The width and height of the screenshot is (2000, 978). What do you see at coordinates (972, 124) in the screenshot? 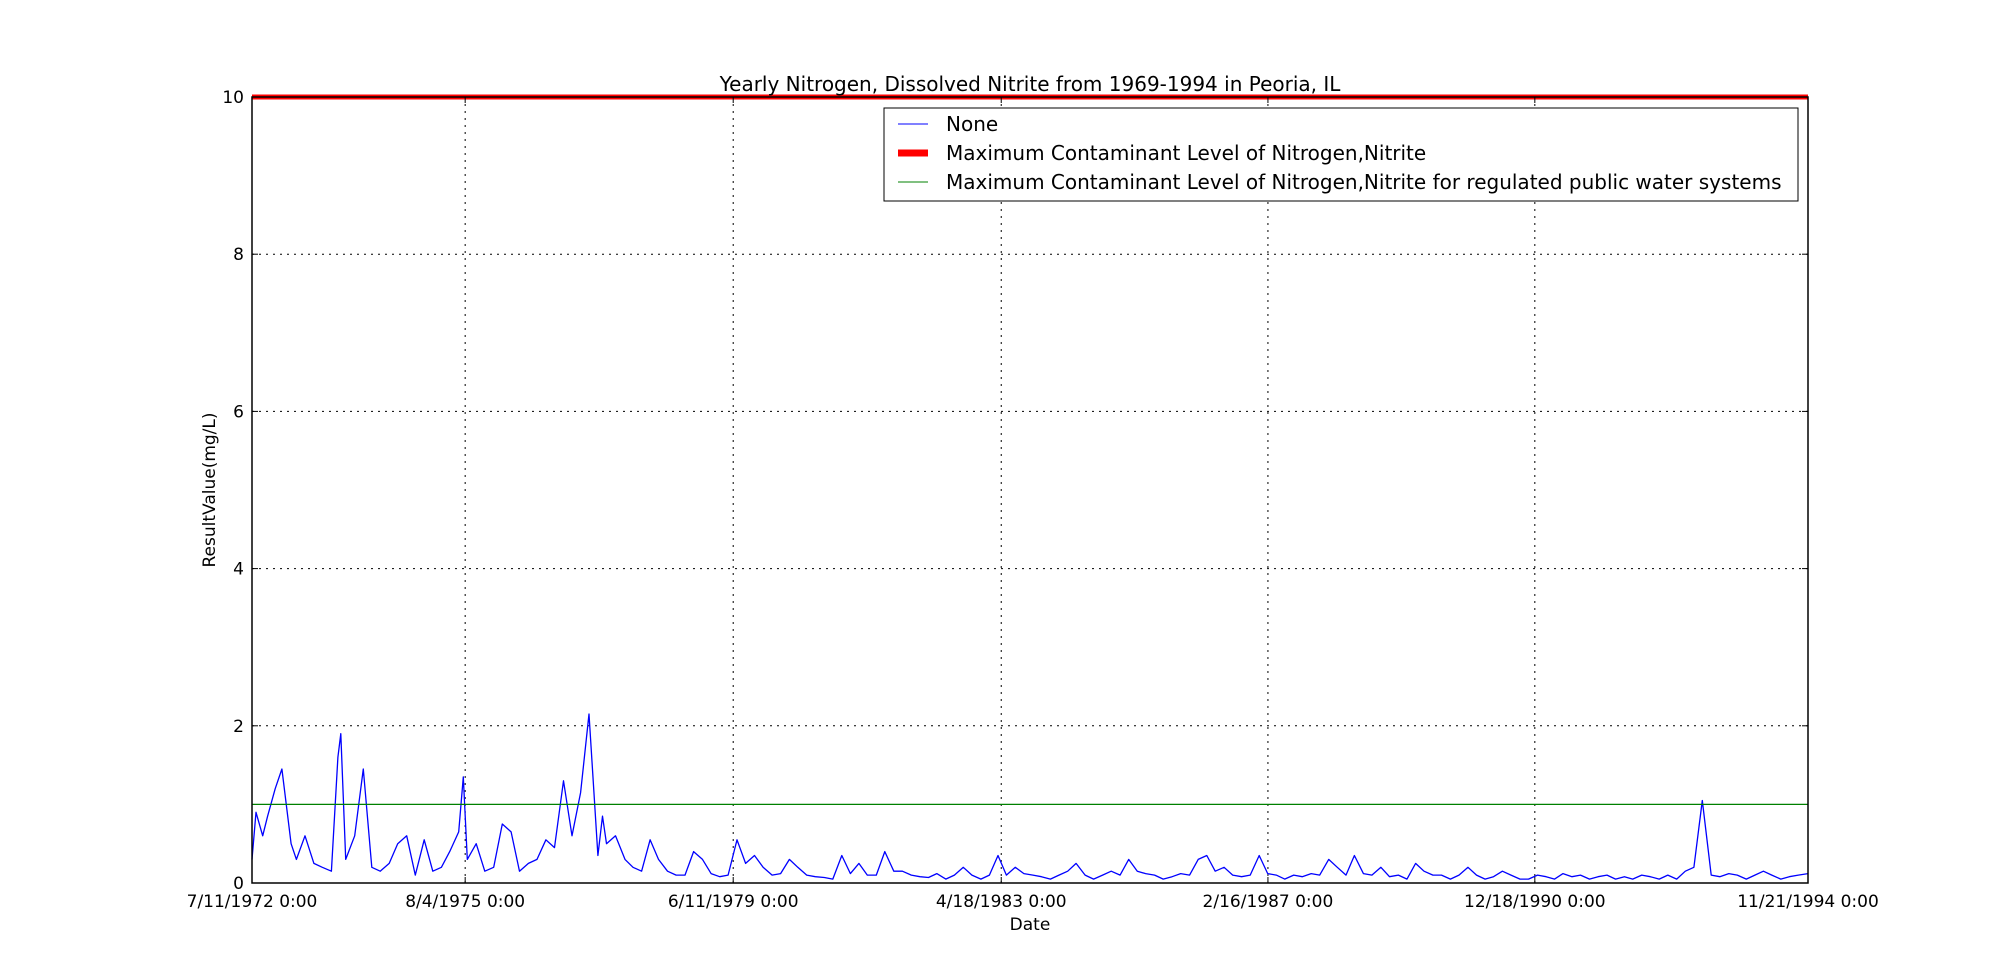
I see `legend-label-series-1: None` at bounding box center [972, 124].